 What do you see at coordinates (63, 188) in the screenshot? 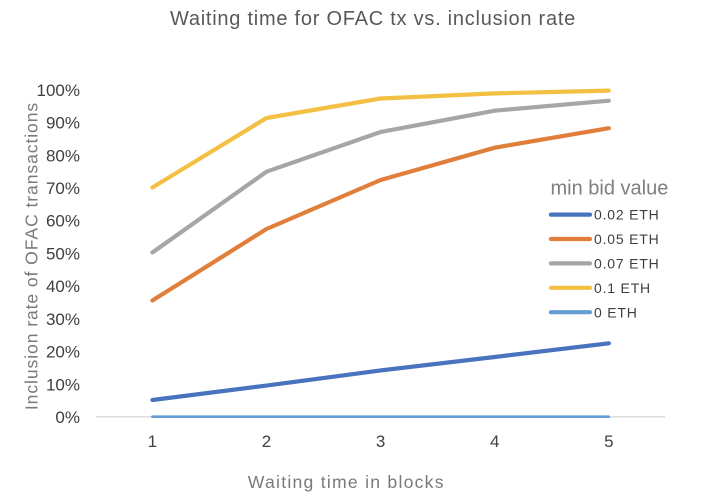
I see `svg-text: 70%` at bounding box center [63, 188].